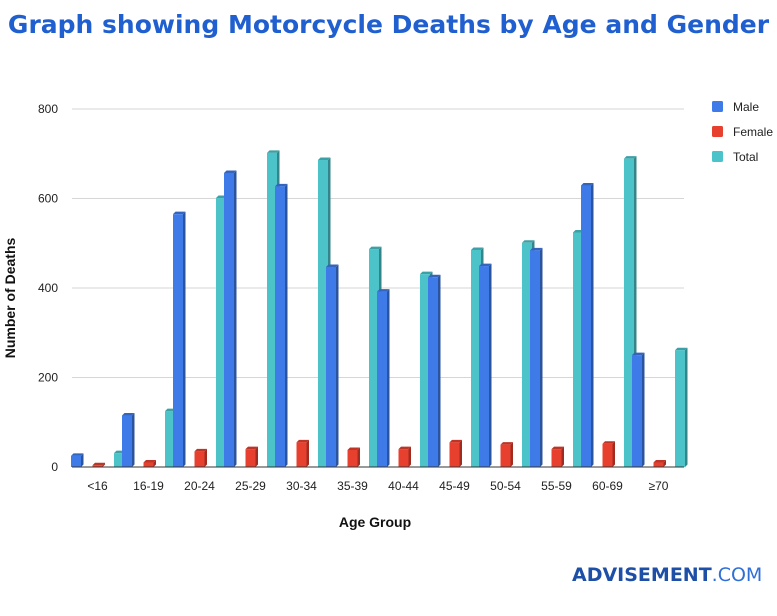 The image size is (777, 616). Describe the element at coordinates (746, 107) in the screenshot. I see `legend-label: Male` at that location.